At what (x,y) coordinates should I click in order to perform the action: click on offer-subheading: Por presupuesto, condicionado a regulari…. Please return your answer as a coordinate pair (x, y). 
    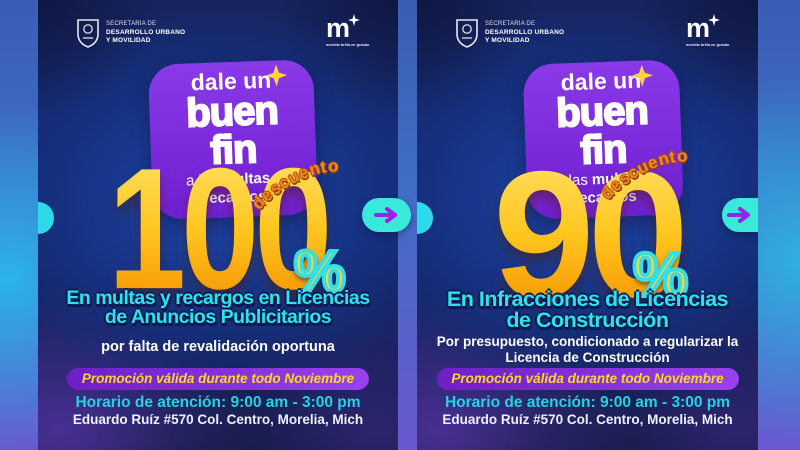
    Looking at the image, I should click on (587, 349).